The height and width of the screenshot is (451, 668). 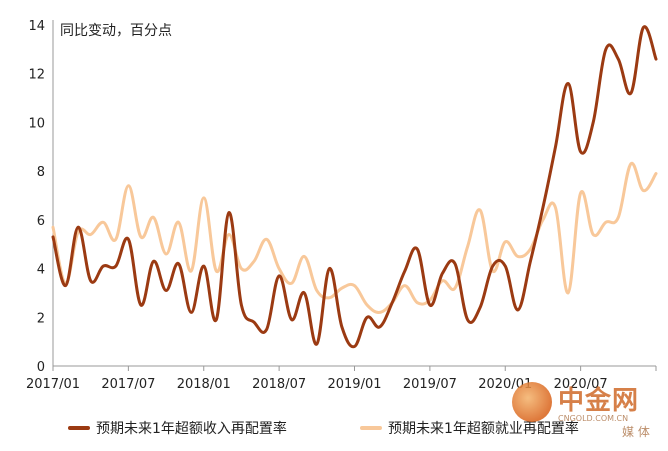 I want to click on y-tick-label: 0, so click(x=41, y=367).